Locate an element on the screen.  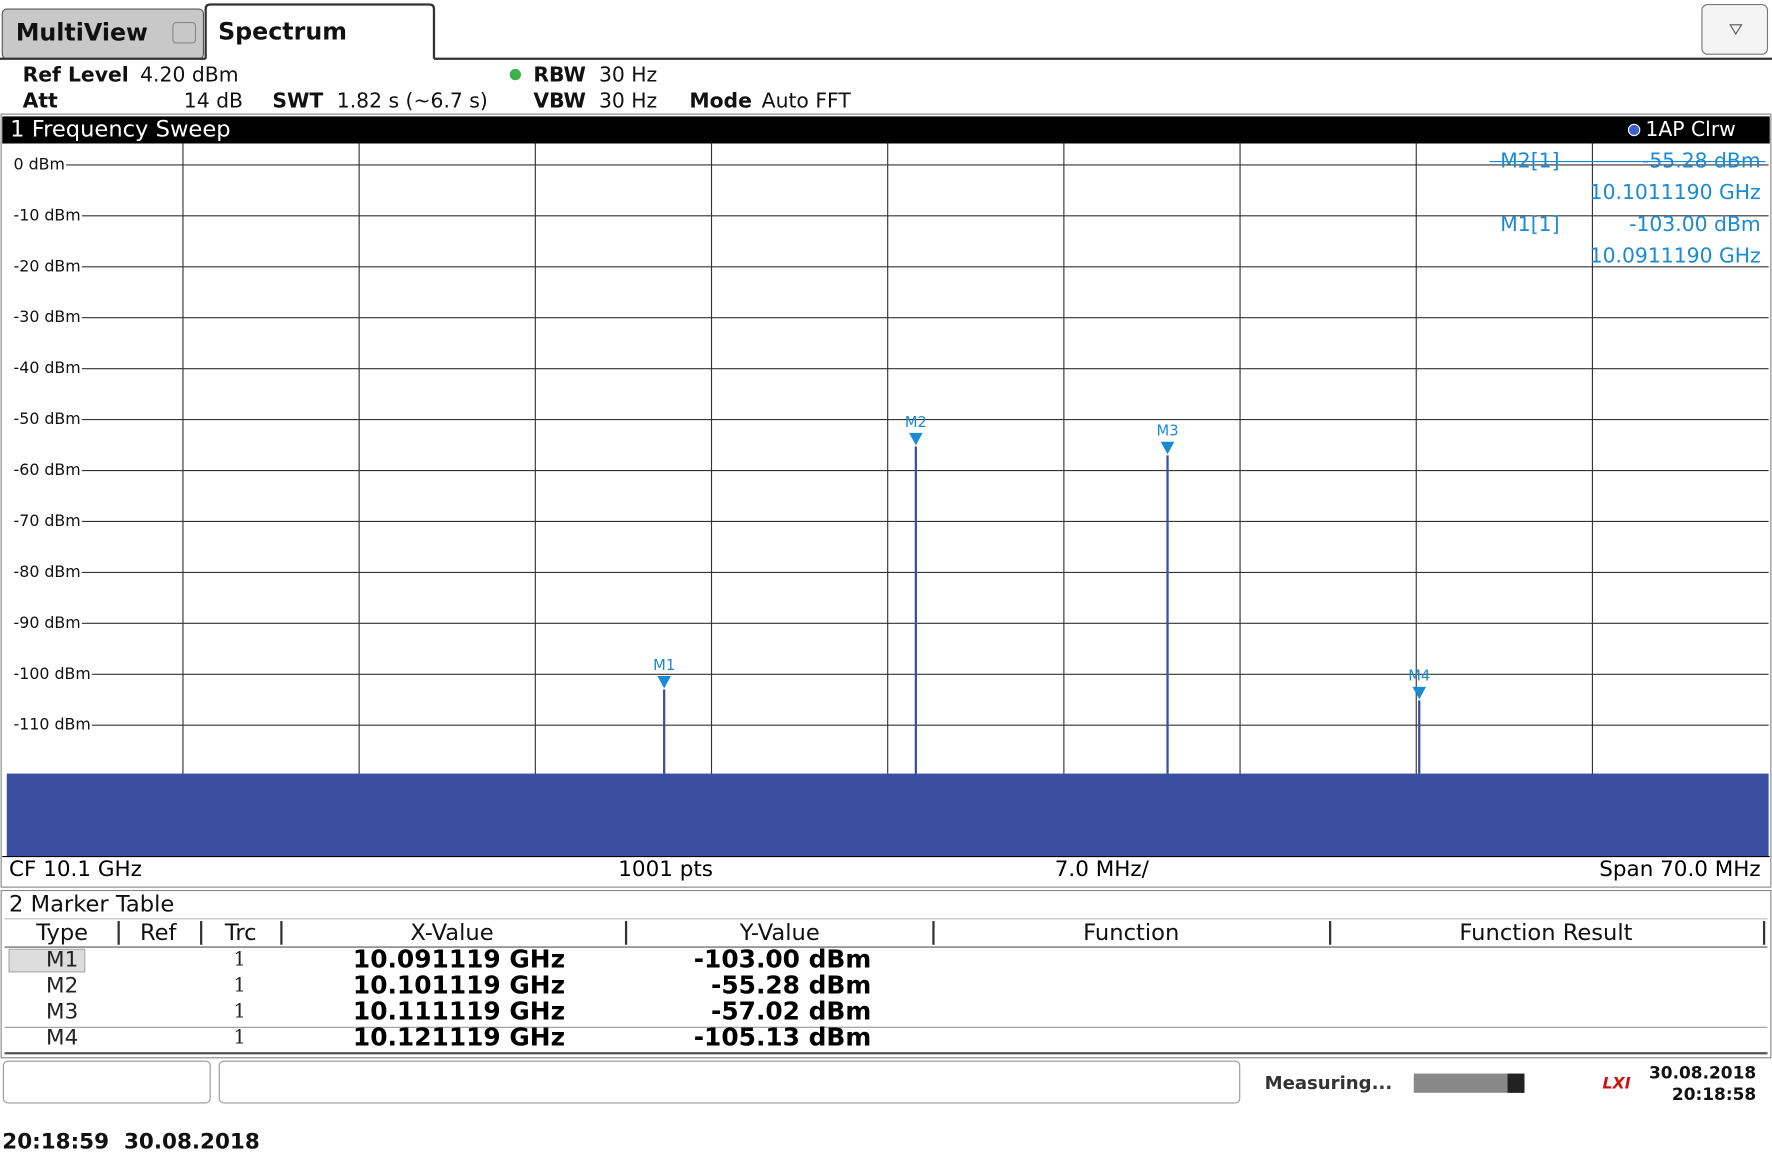
y-tick-label: -60 dBm is located at coordinates (47, 469).